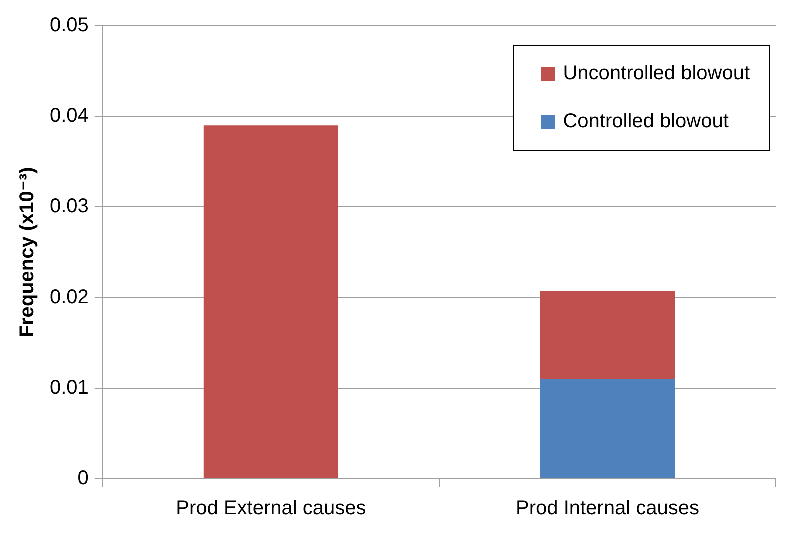 This screenshot has width=786, height=539. What do you see at coordinates (69, 387) in the screenshot?
I see `y-tick-label: 0.01` at bounding box center [69, 387].